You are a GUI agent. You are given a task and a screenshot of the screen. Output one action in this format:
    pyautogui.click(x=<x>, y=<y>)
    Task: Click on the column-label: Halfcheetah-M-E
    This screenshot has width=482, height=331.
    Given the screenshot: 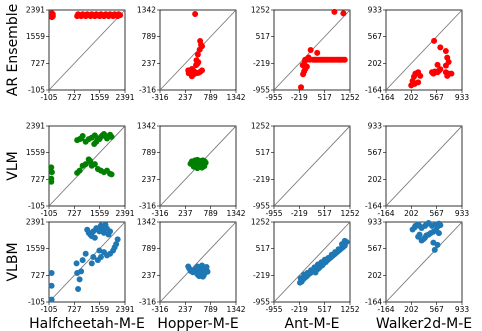 What is the action you would take?
    pyautogui.click(x=87, y=323)
    